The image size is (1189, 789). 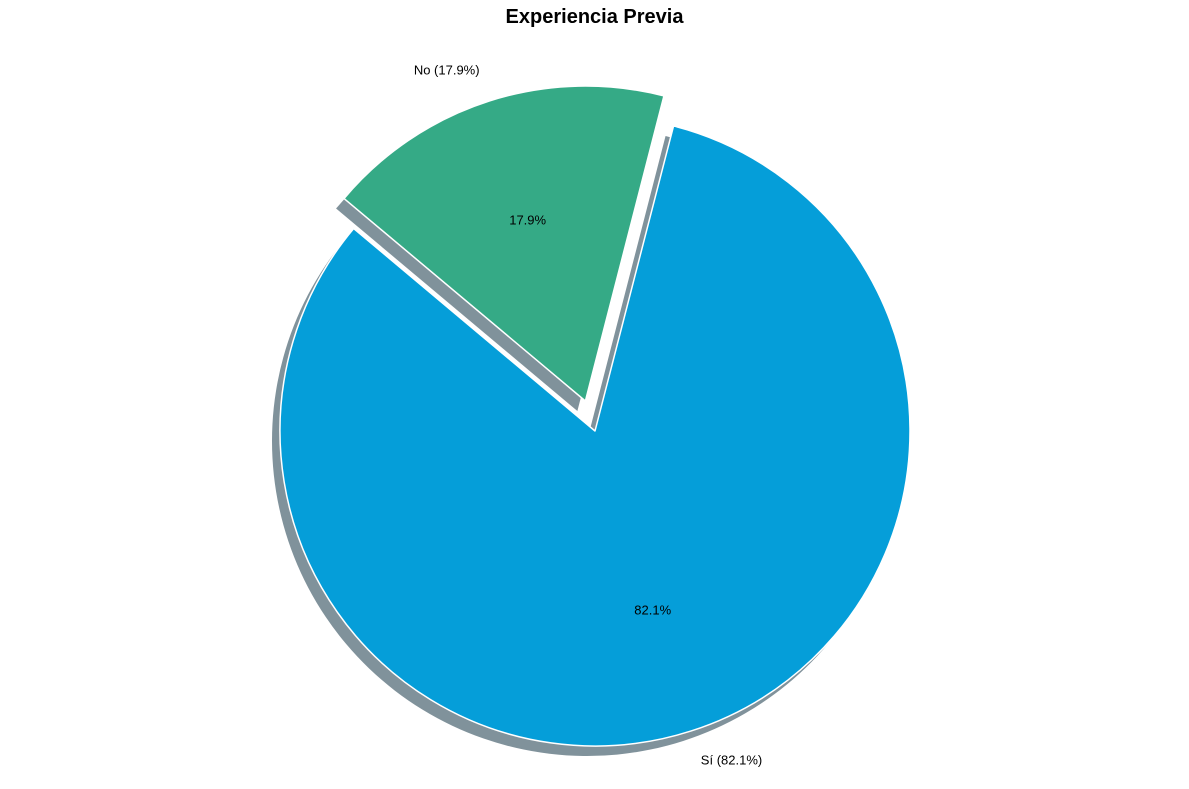 I want to click on slice-label-s: Sí (82.1%), so click(x=731, y=759).